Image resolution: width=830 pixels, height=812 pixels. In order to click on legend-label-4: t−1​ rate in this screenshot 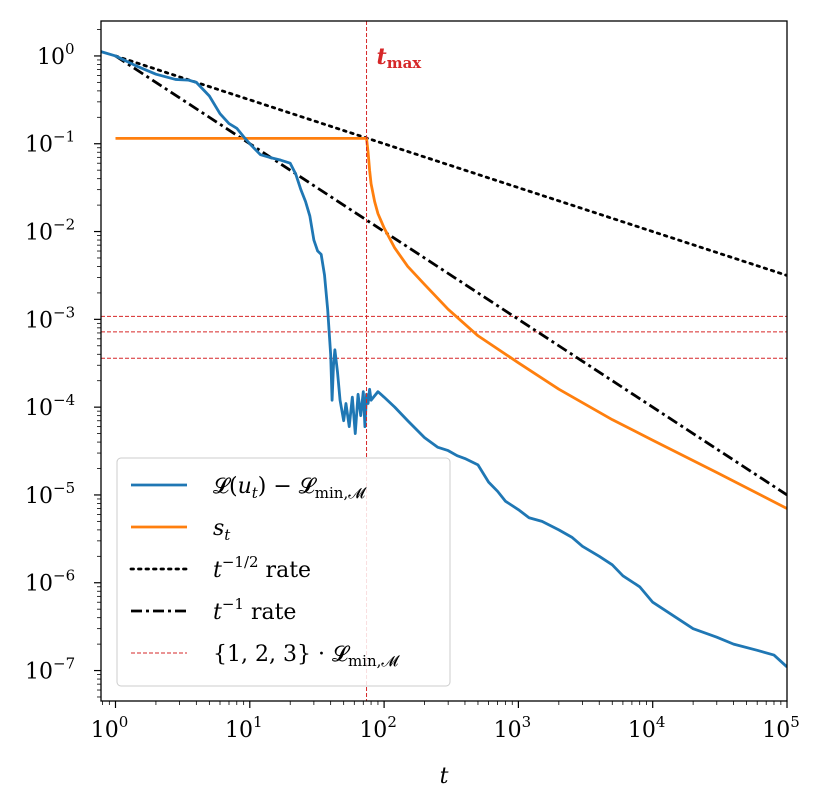, I will do `click(254, 610)`.